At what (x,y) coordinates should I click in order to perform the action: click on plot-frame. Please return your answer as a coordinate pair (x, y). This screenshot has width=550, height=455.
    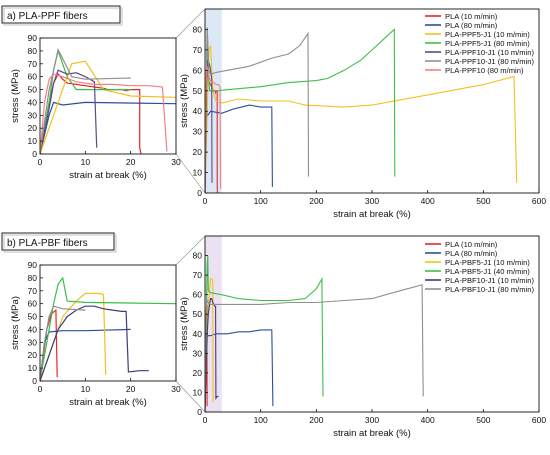
    Looking at the image, I should click on (108, 96).